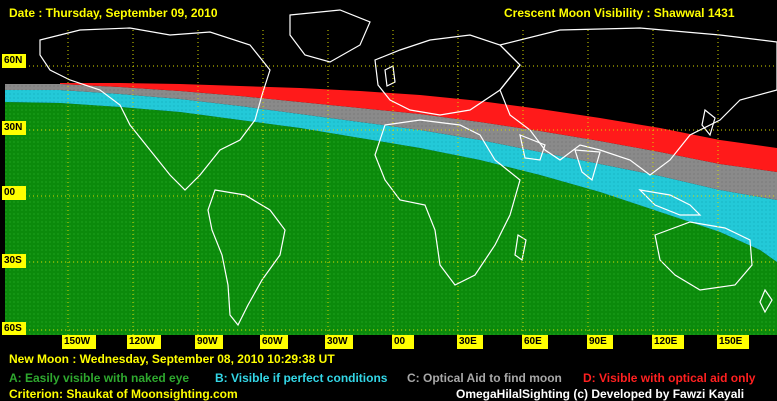 The image size is (777, 401). What do you see at coordinates (99, 378) in the screenshot?
I see `legend-zone-a: A: Easily visible with naked eye` at bounding box center [99, 378].